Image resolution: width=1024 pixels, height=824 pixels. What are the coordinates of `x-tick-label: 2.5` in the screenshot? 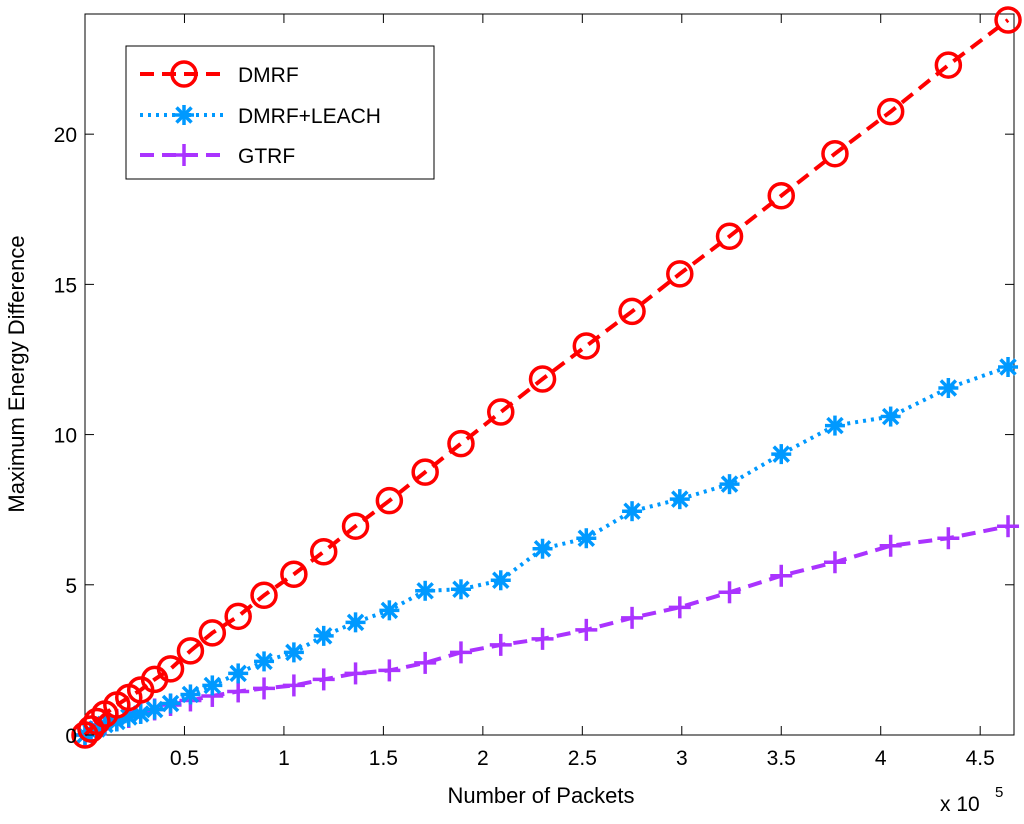 It's located at (582, 758).